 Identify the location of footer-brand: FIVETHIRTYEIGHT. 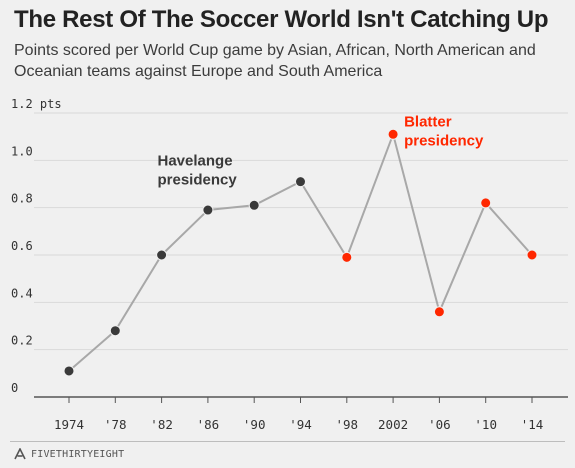
(78, 454).